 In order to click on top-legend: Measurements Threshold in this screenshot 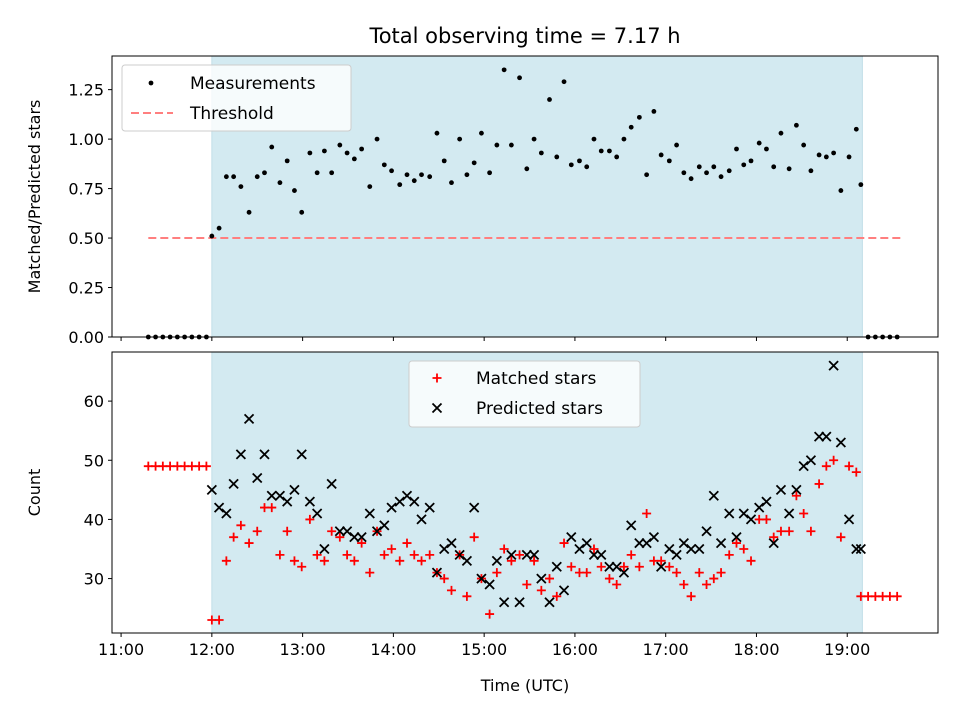, I will do `click(236, 98)`.